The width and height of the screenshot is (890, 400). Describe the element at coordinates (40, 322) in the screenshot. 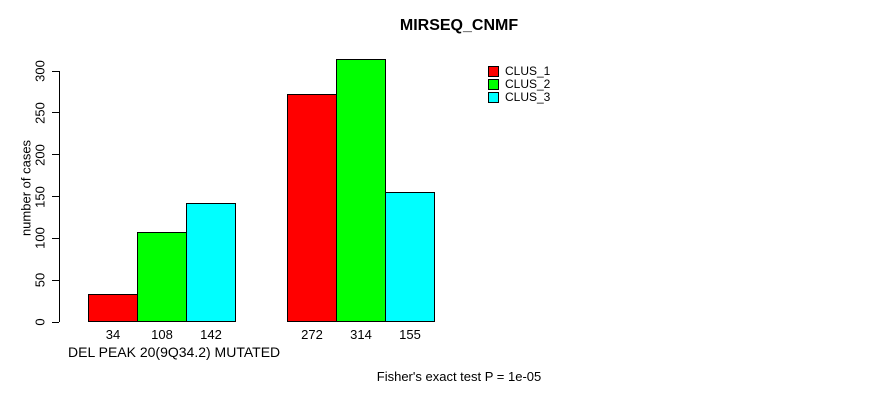

I see `y-tick-label: 0` at that location.